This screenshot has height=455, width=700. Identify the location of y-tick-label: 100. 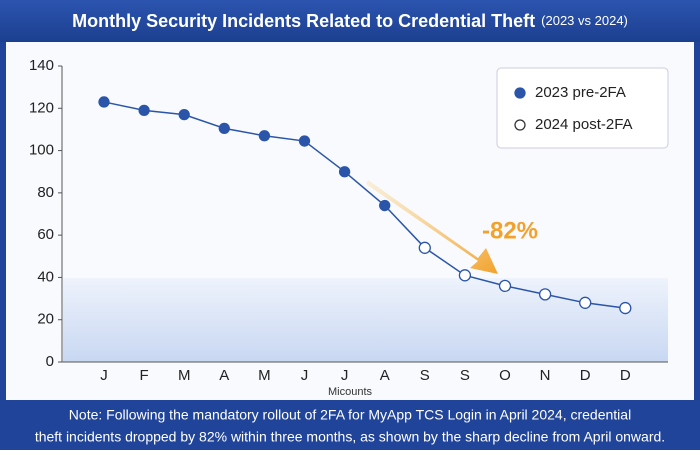
(41, 150).